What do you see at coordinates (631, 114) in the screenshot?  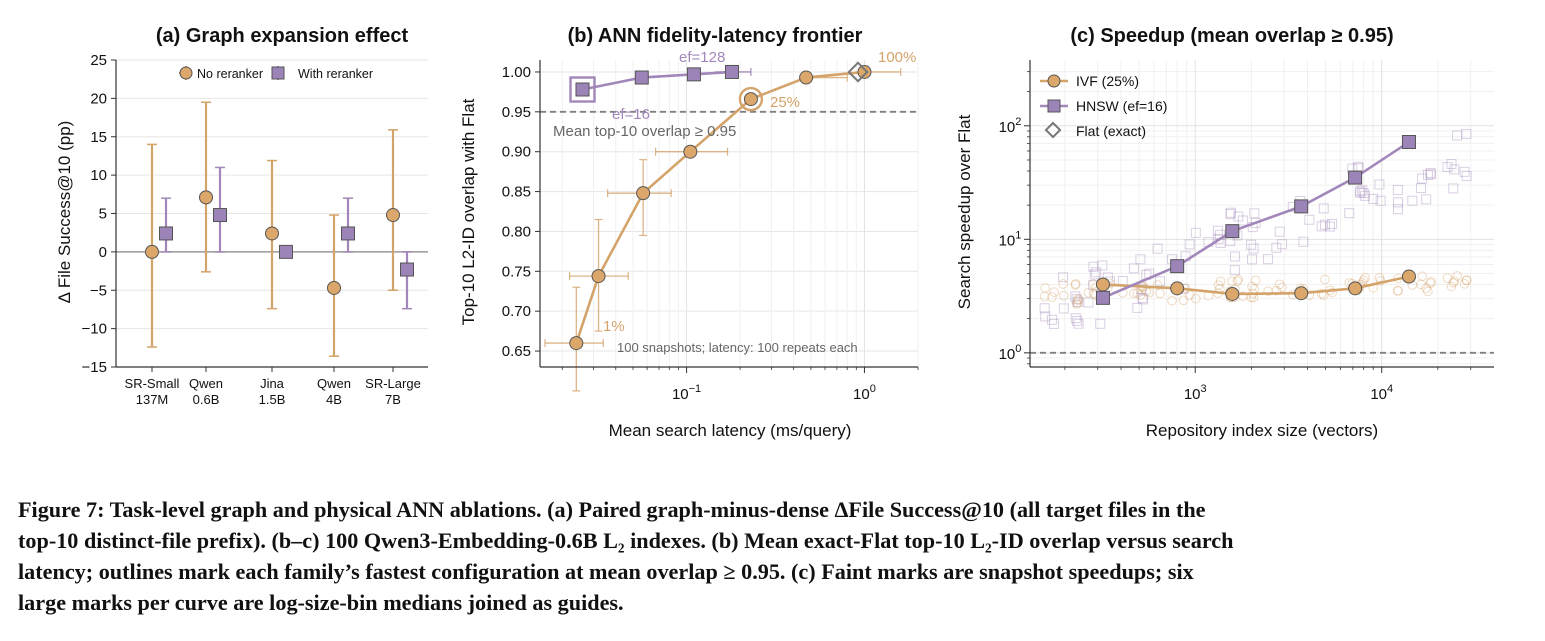 I see `label-ef-16: ef=16` at bounding box center [631, 114].